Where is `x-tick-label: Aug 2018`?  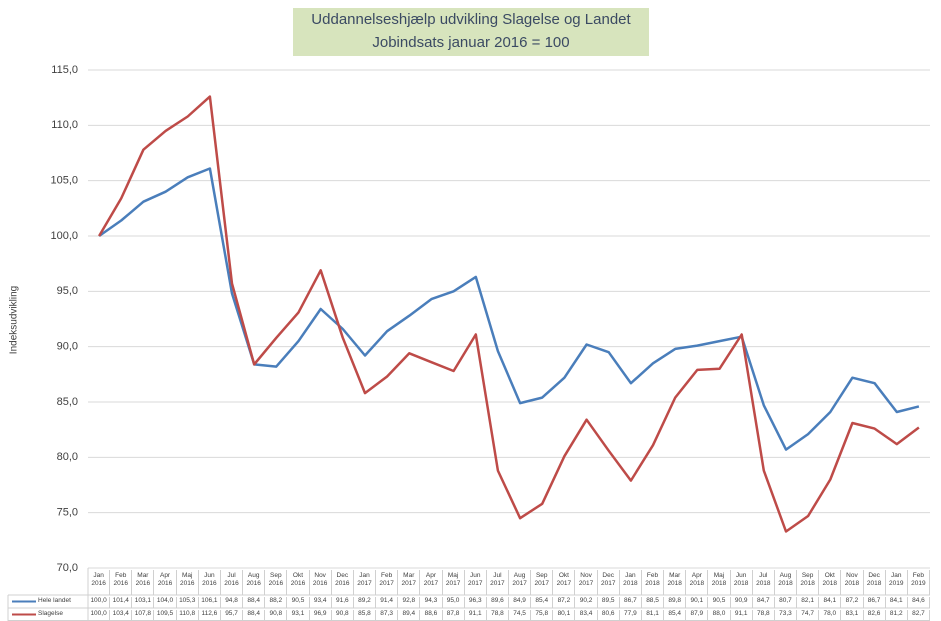
x-tick-label: Aug 2018 is located at coordinates (786, 582).